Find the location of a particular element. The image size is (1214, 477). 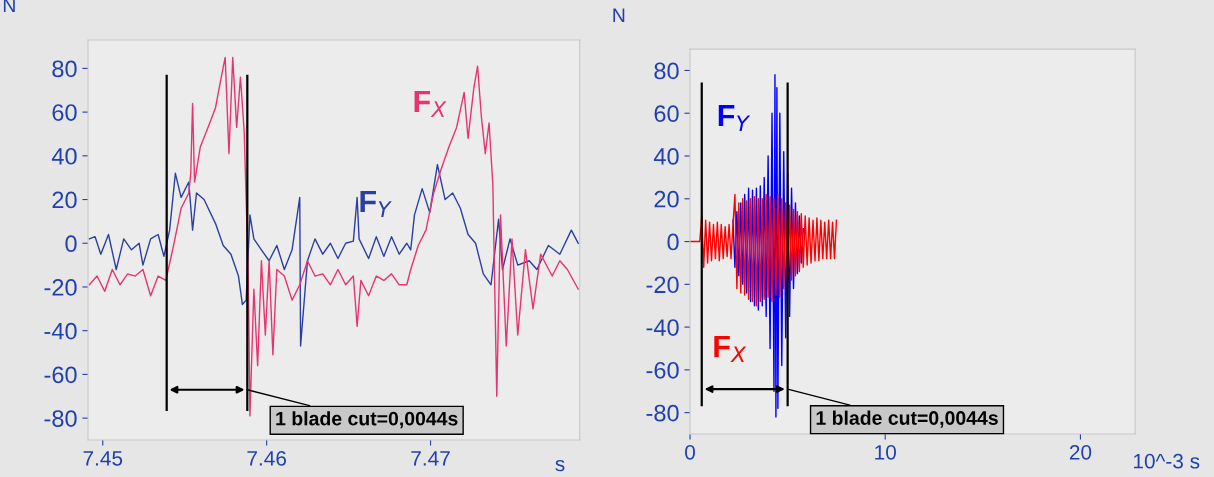

x-axis-title: 10^-3 s is located at coordinates (1167, 461).